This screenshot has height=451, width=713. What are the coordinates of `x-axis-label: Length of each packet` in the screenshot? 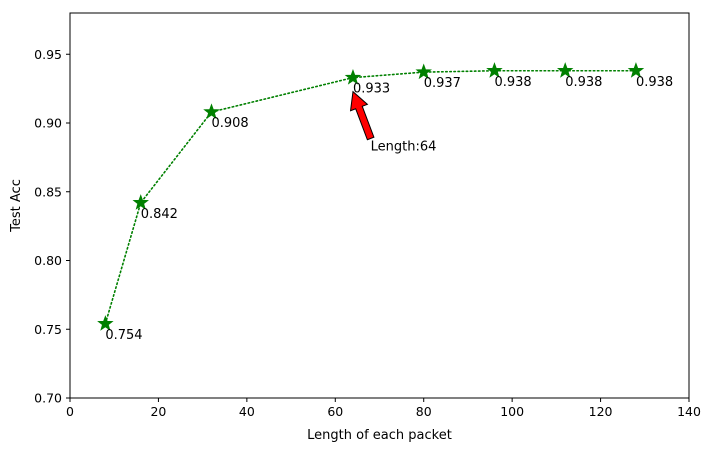 It's located at (379, 435).